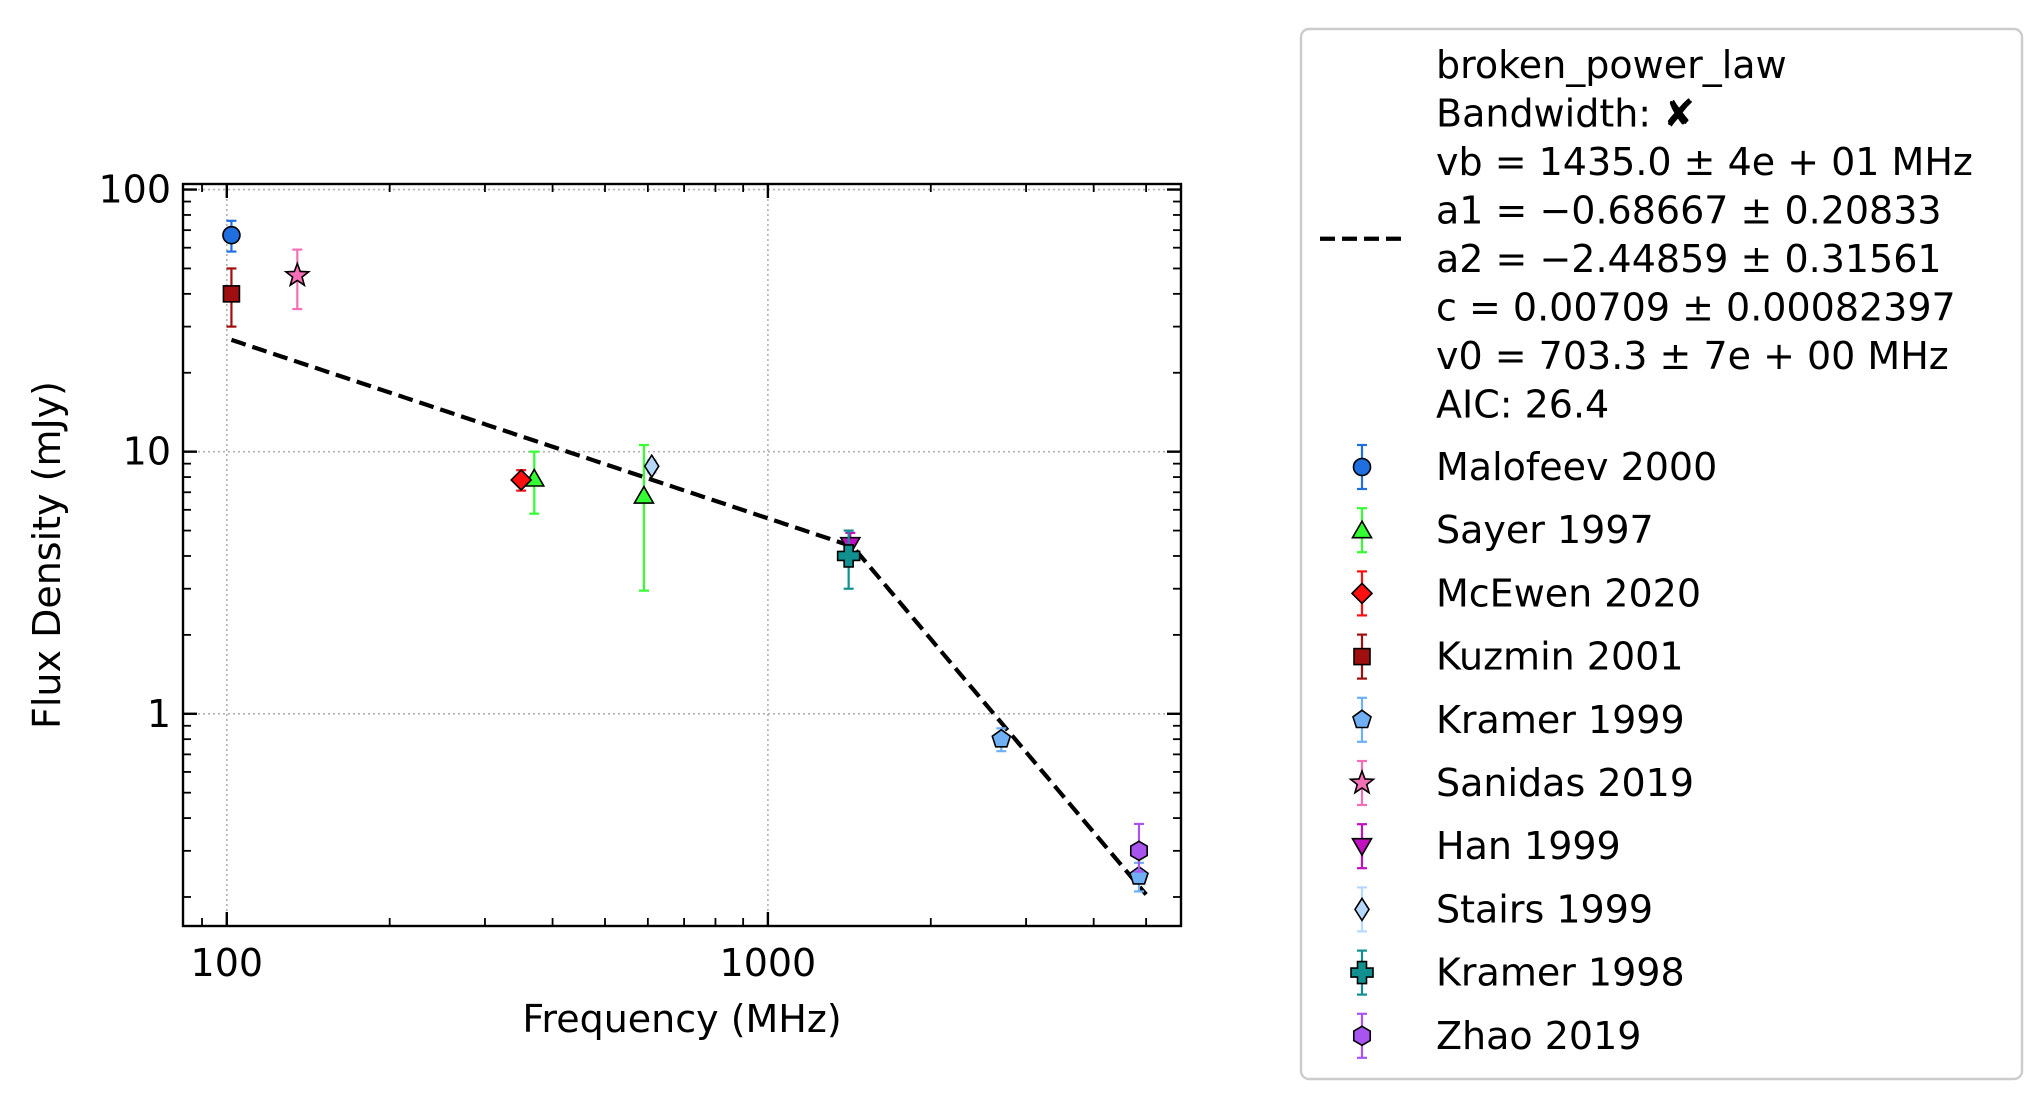 Image resolution: width=2042 pixels, height=1104 pixels. What do you see at coordinates (1692, 356) in the screenshot?
I see `legend-fit-text-line: v0 = 703.3 ± 7e + 00 MHz` at bounding box center [1692, 356].